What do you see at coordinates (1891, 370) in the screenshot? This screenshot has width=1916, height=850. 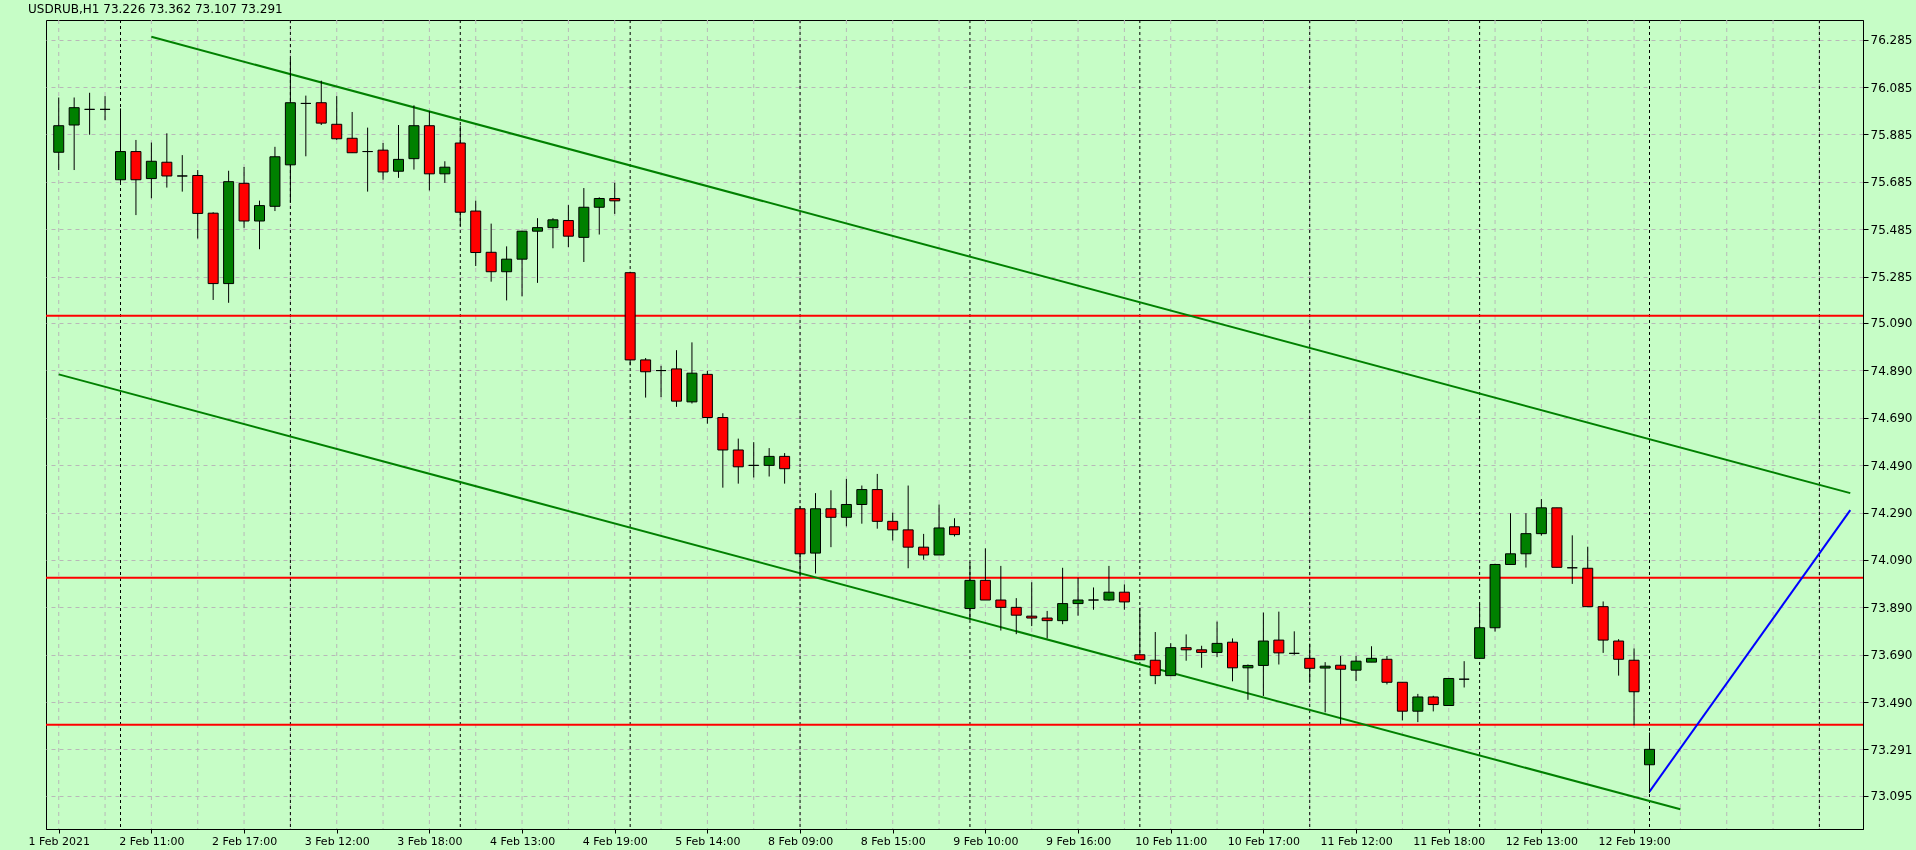 I see `y-tick-label: 74.890` at bounding box center [1891, 370].